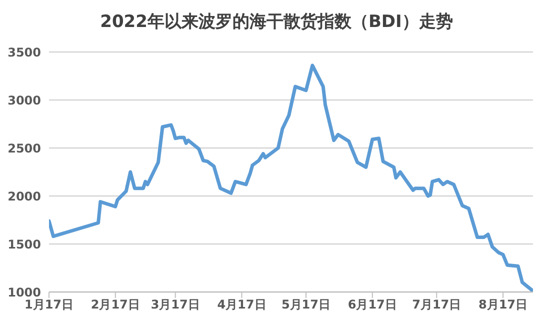  What do you see at coordinates (306, 305) in the screenshot?
I see `x-tick-label: 5月17日` at bounding box center [306, 305].